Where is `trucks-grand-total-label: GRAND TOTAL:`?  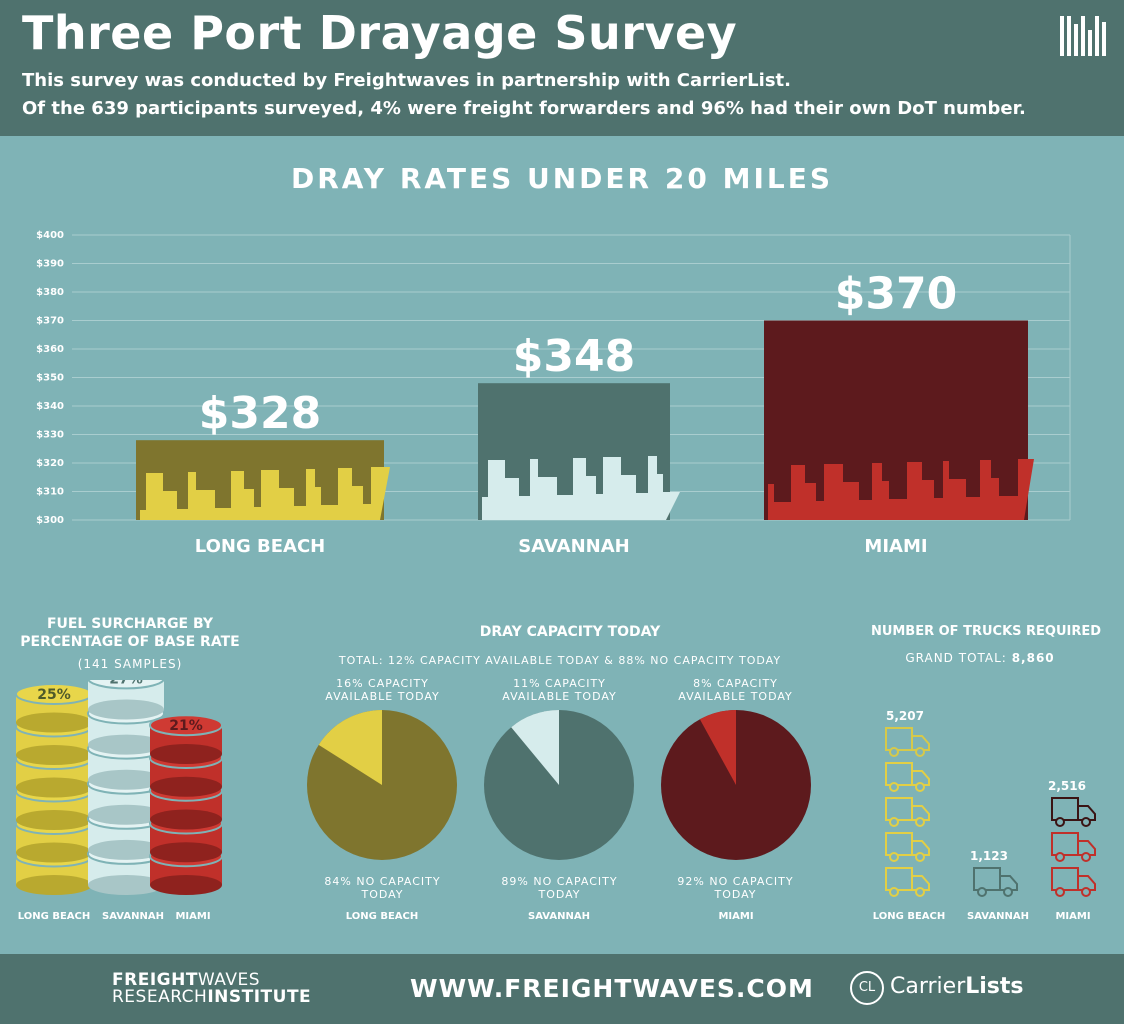
trucks-grand-total-label: GRAND TOTAL: is located at coordinates (956, 658).